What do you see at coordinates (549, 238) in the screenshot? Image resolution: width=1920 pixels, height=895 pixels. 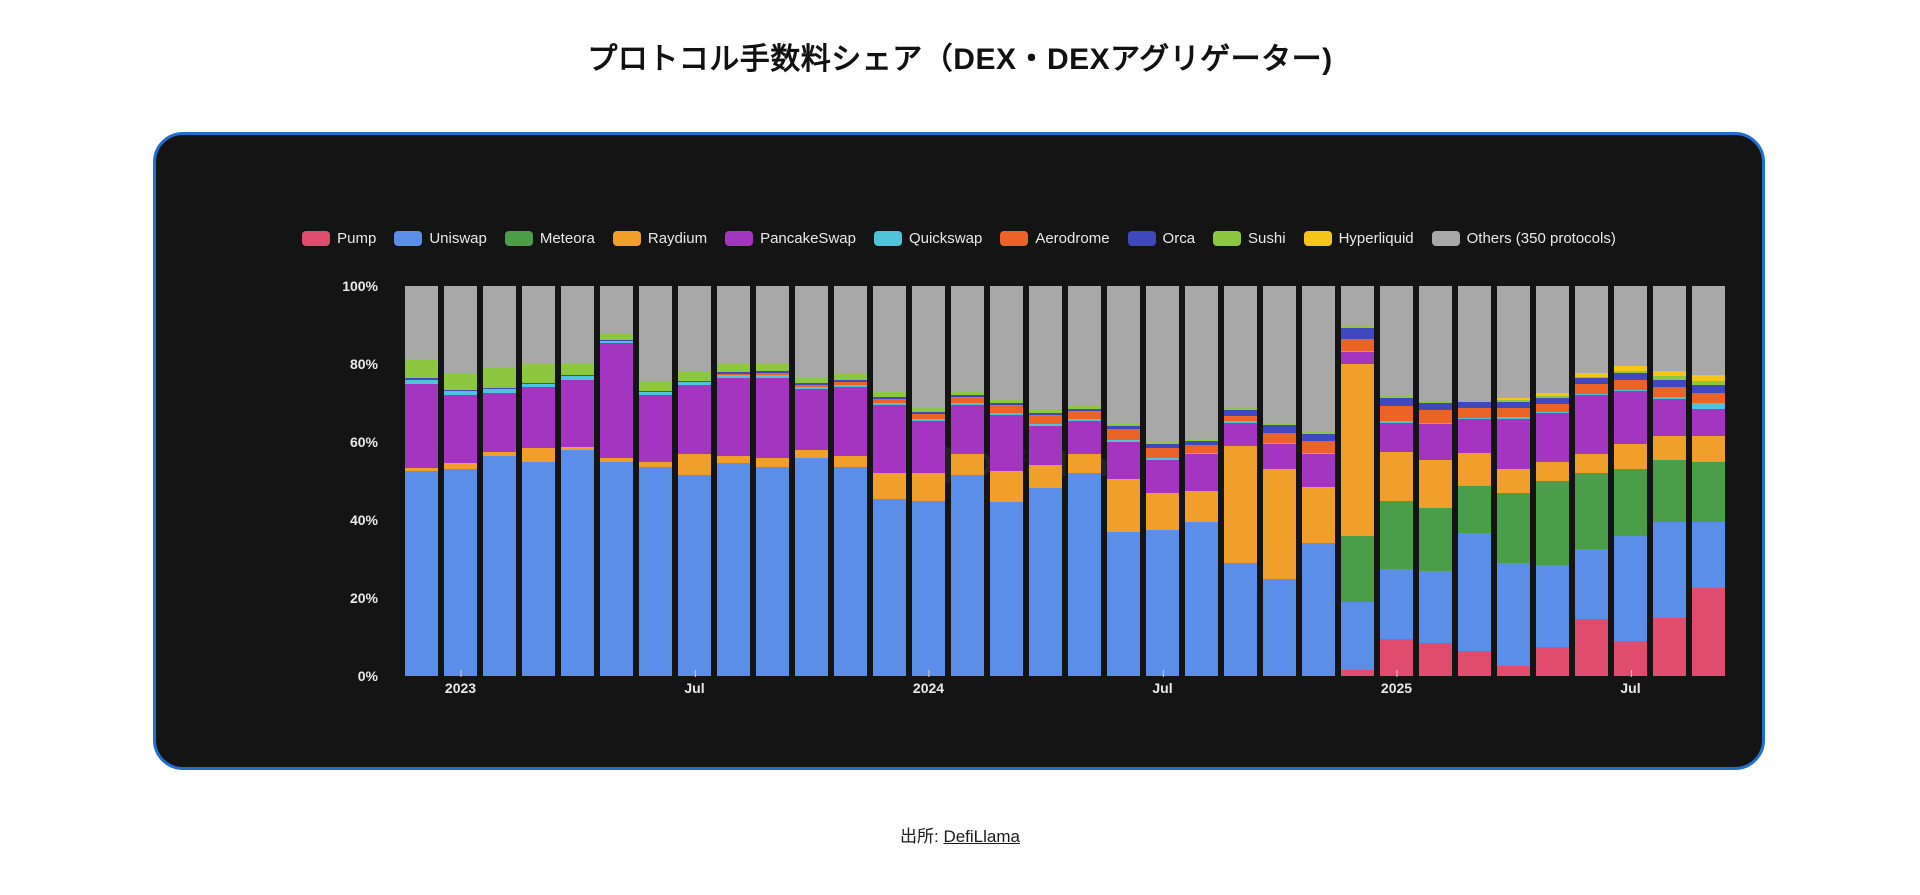 I see `legend-item-meteora: Meteora` at bounding box center [549, 238].